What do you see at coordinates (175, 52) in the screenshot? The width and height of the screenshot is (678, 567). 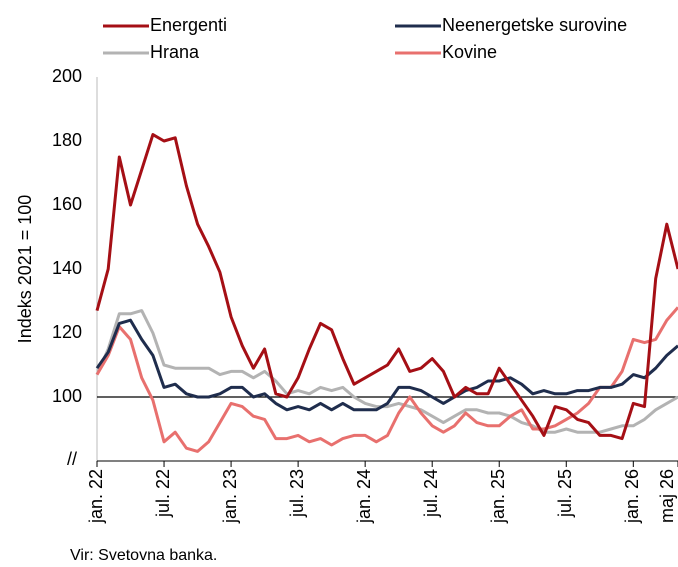 I see `legend-label: Hrana` at bounding box center [175, 52].